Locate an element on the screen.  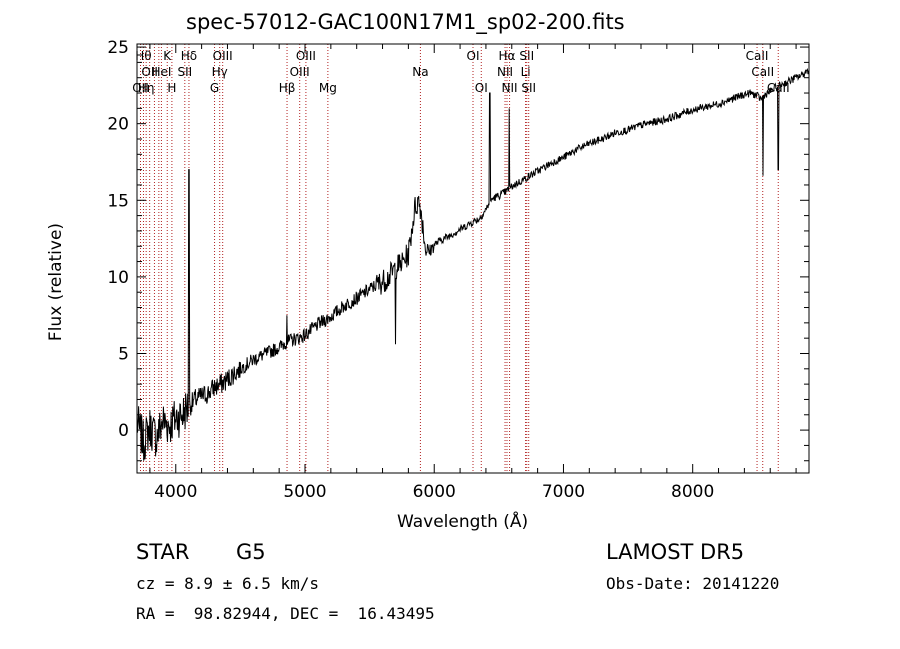
y-tick-label: 5 is located at coordinates (123, 354).